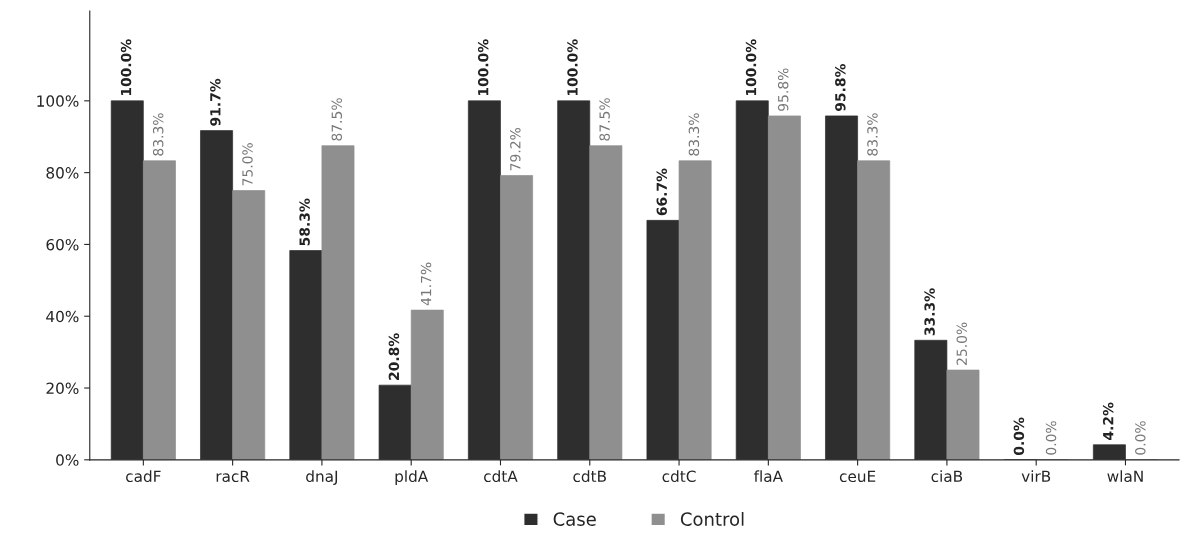  Describe the element at coordinates (62, 388) in the screenshot. I see `y-tick-label: 20%` at that location.